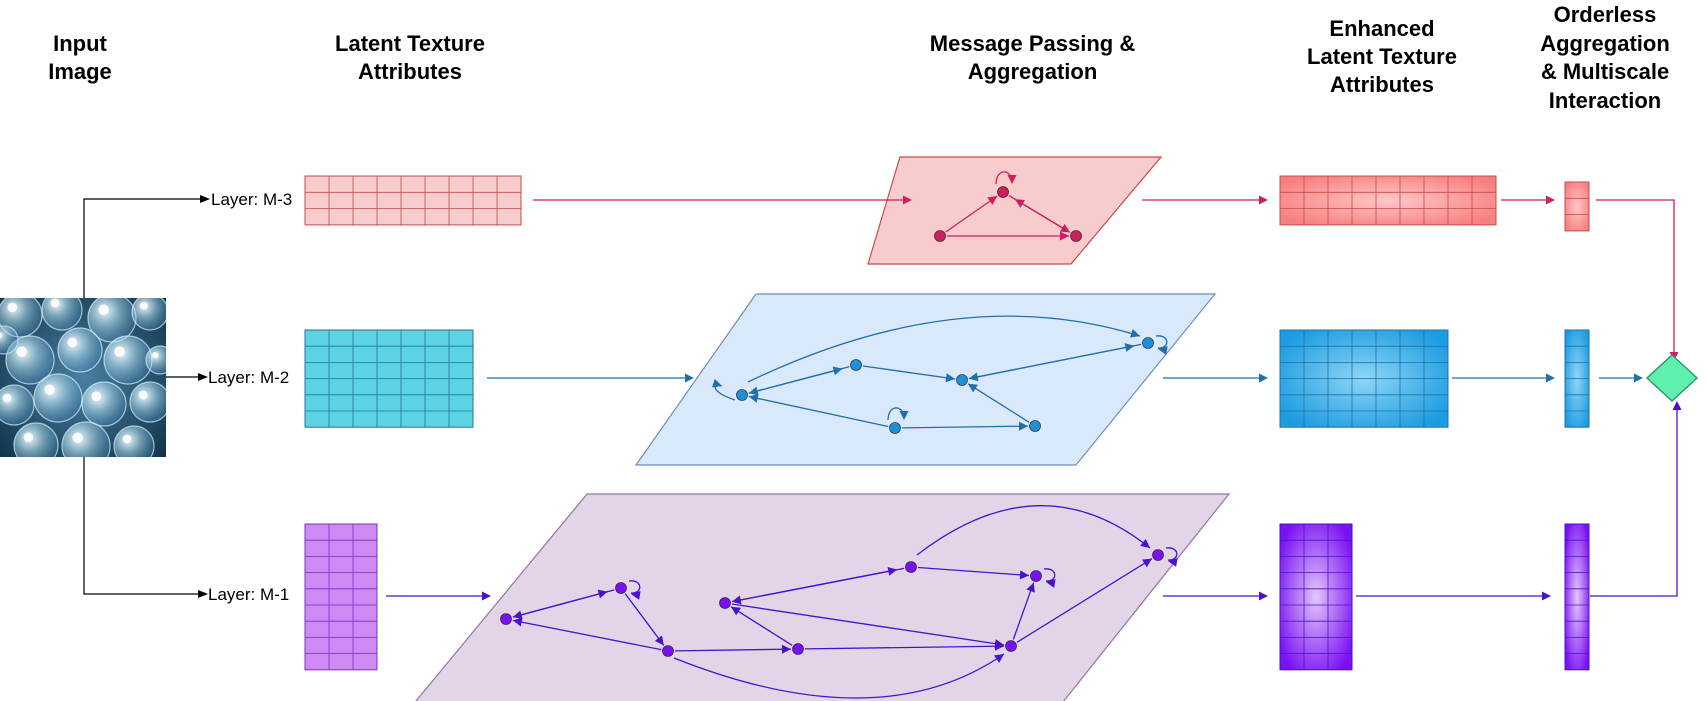 This screenshot has width=1707, height=701. What do you see at coordinates (1364, 378) in the screenshot?
I see `enhanced-grid-m2` at bounding box center [1364, 378].